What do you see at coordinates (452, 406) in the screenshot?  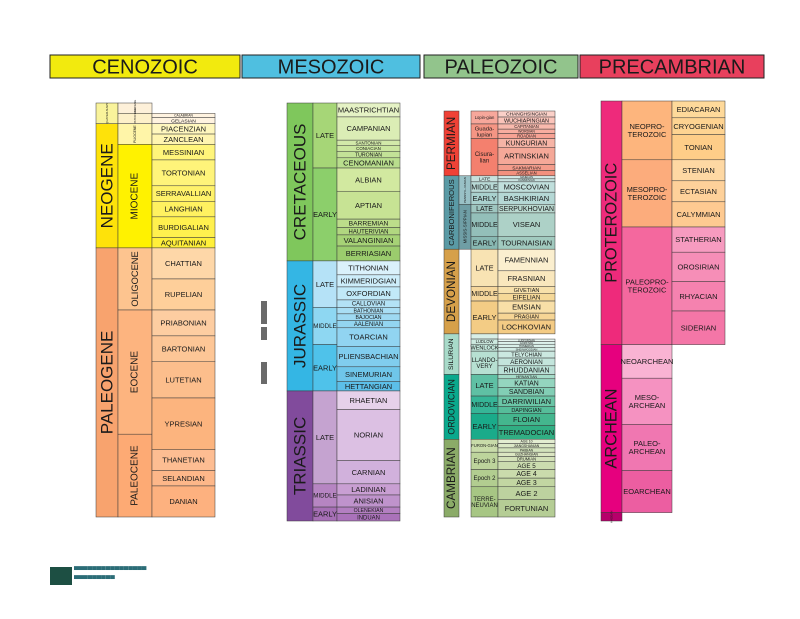 I see `period-ordovician-label: ORDOVICIAN` at bounding box center [452, 406].